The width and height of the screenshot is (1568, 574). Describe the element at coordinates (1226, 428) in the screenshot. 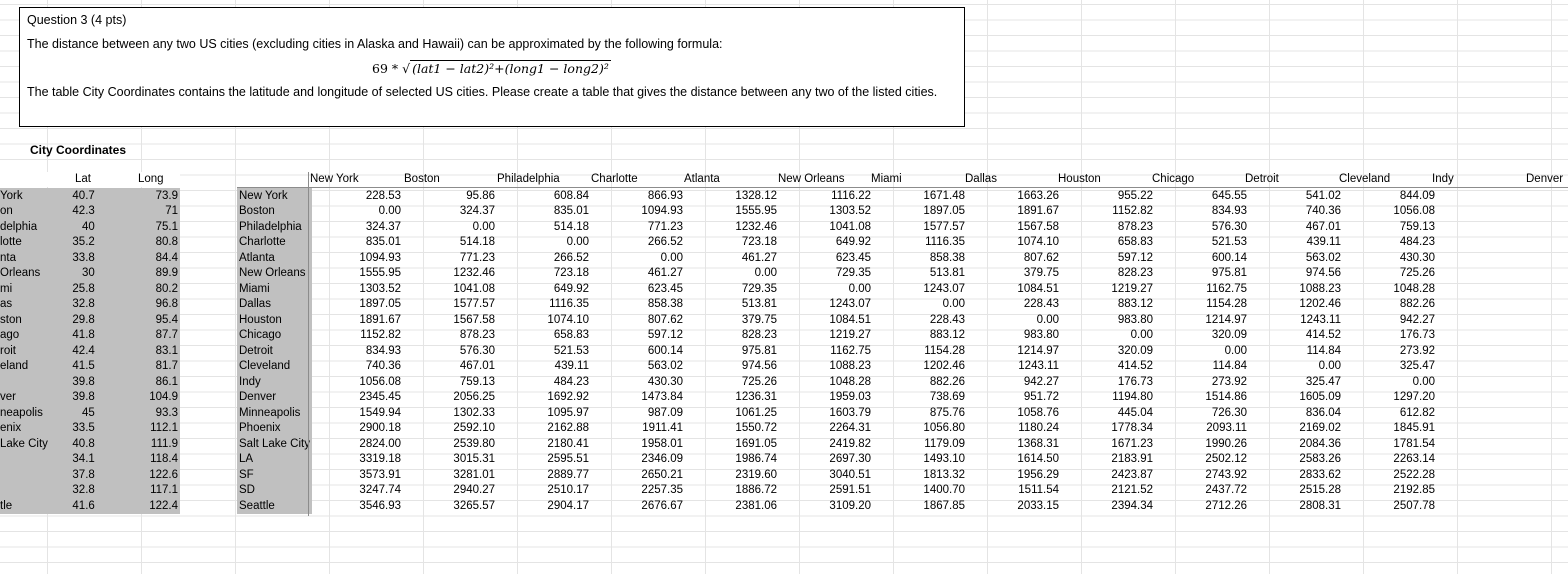

I see `distance-cell: 2093.11` at that location.